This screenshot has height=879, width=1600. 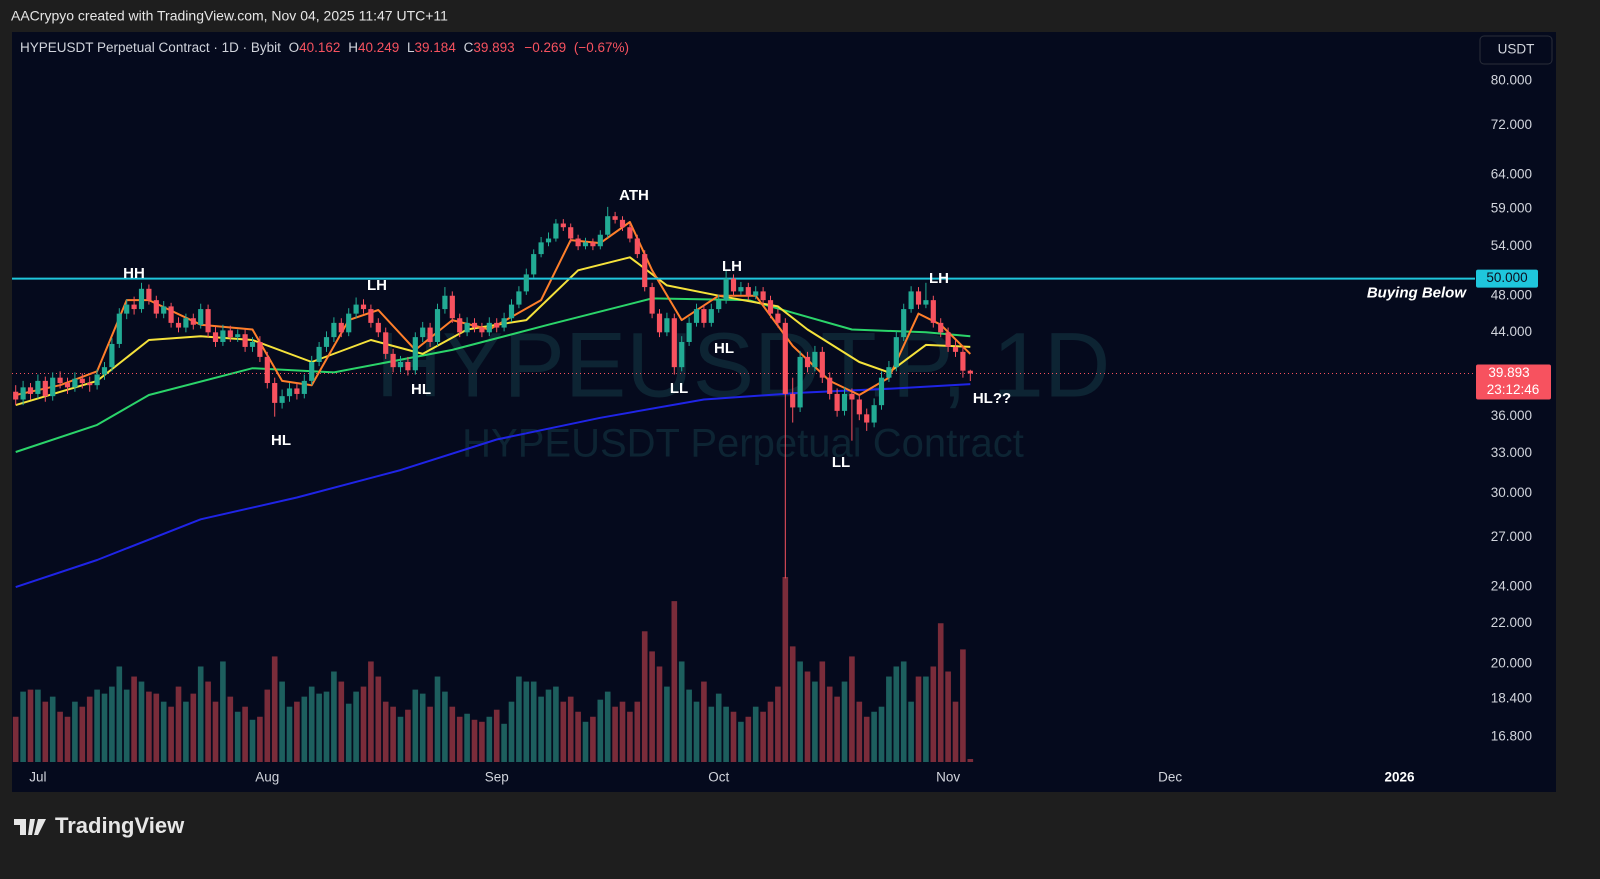 I want to click on legend-value: 39.184, so click(x=436, y=47).